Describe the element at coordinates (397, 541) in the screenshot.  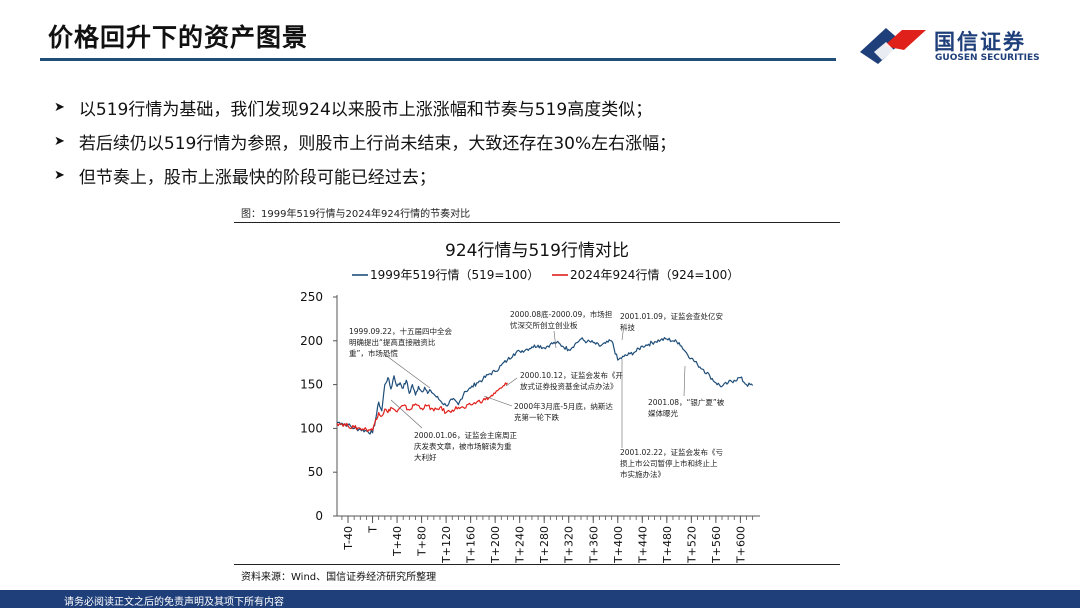
I see `x-tick-label: T+40` at that location.